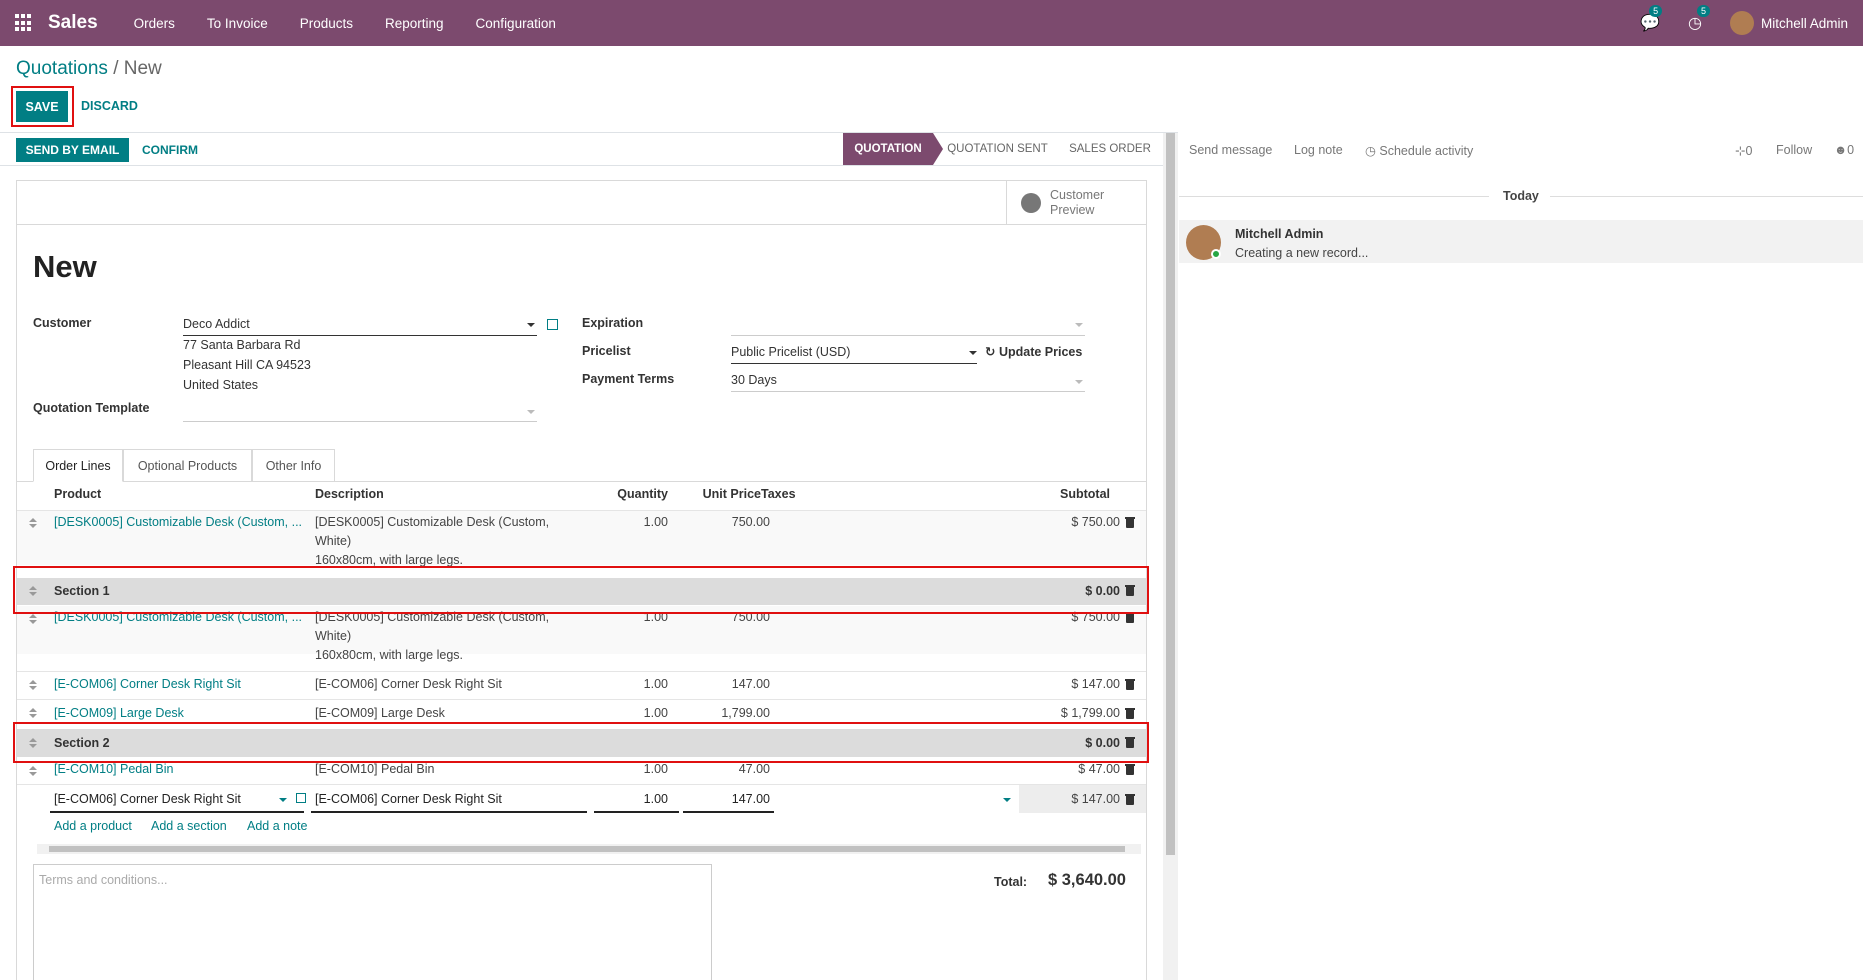 The image size is (1863, 980). What do you see at coordinates (147, 684) in the screenshot?
I see `row-product: [E-COM06] Corner Desk Right Sit` at bounding box center [147, 684].